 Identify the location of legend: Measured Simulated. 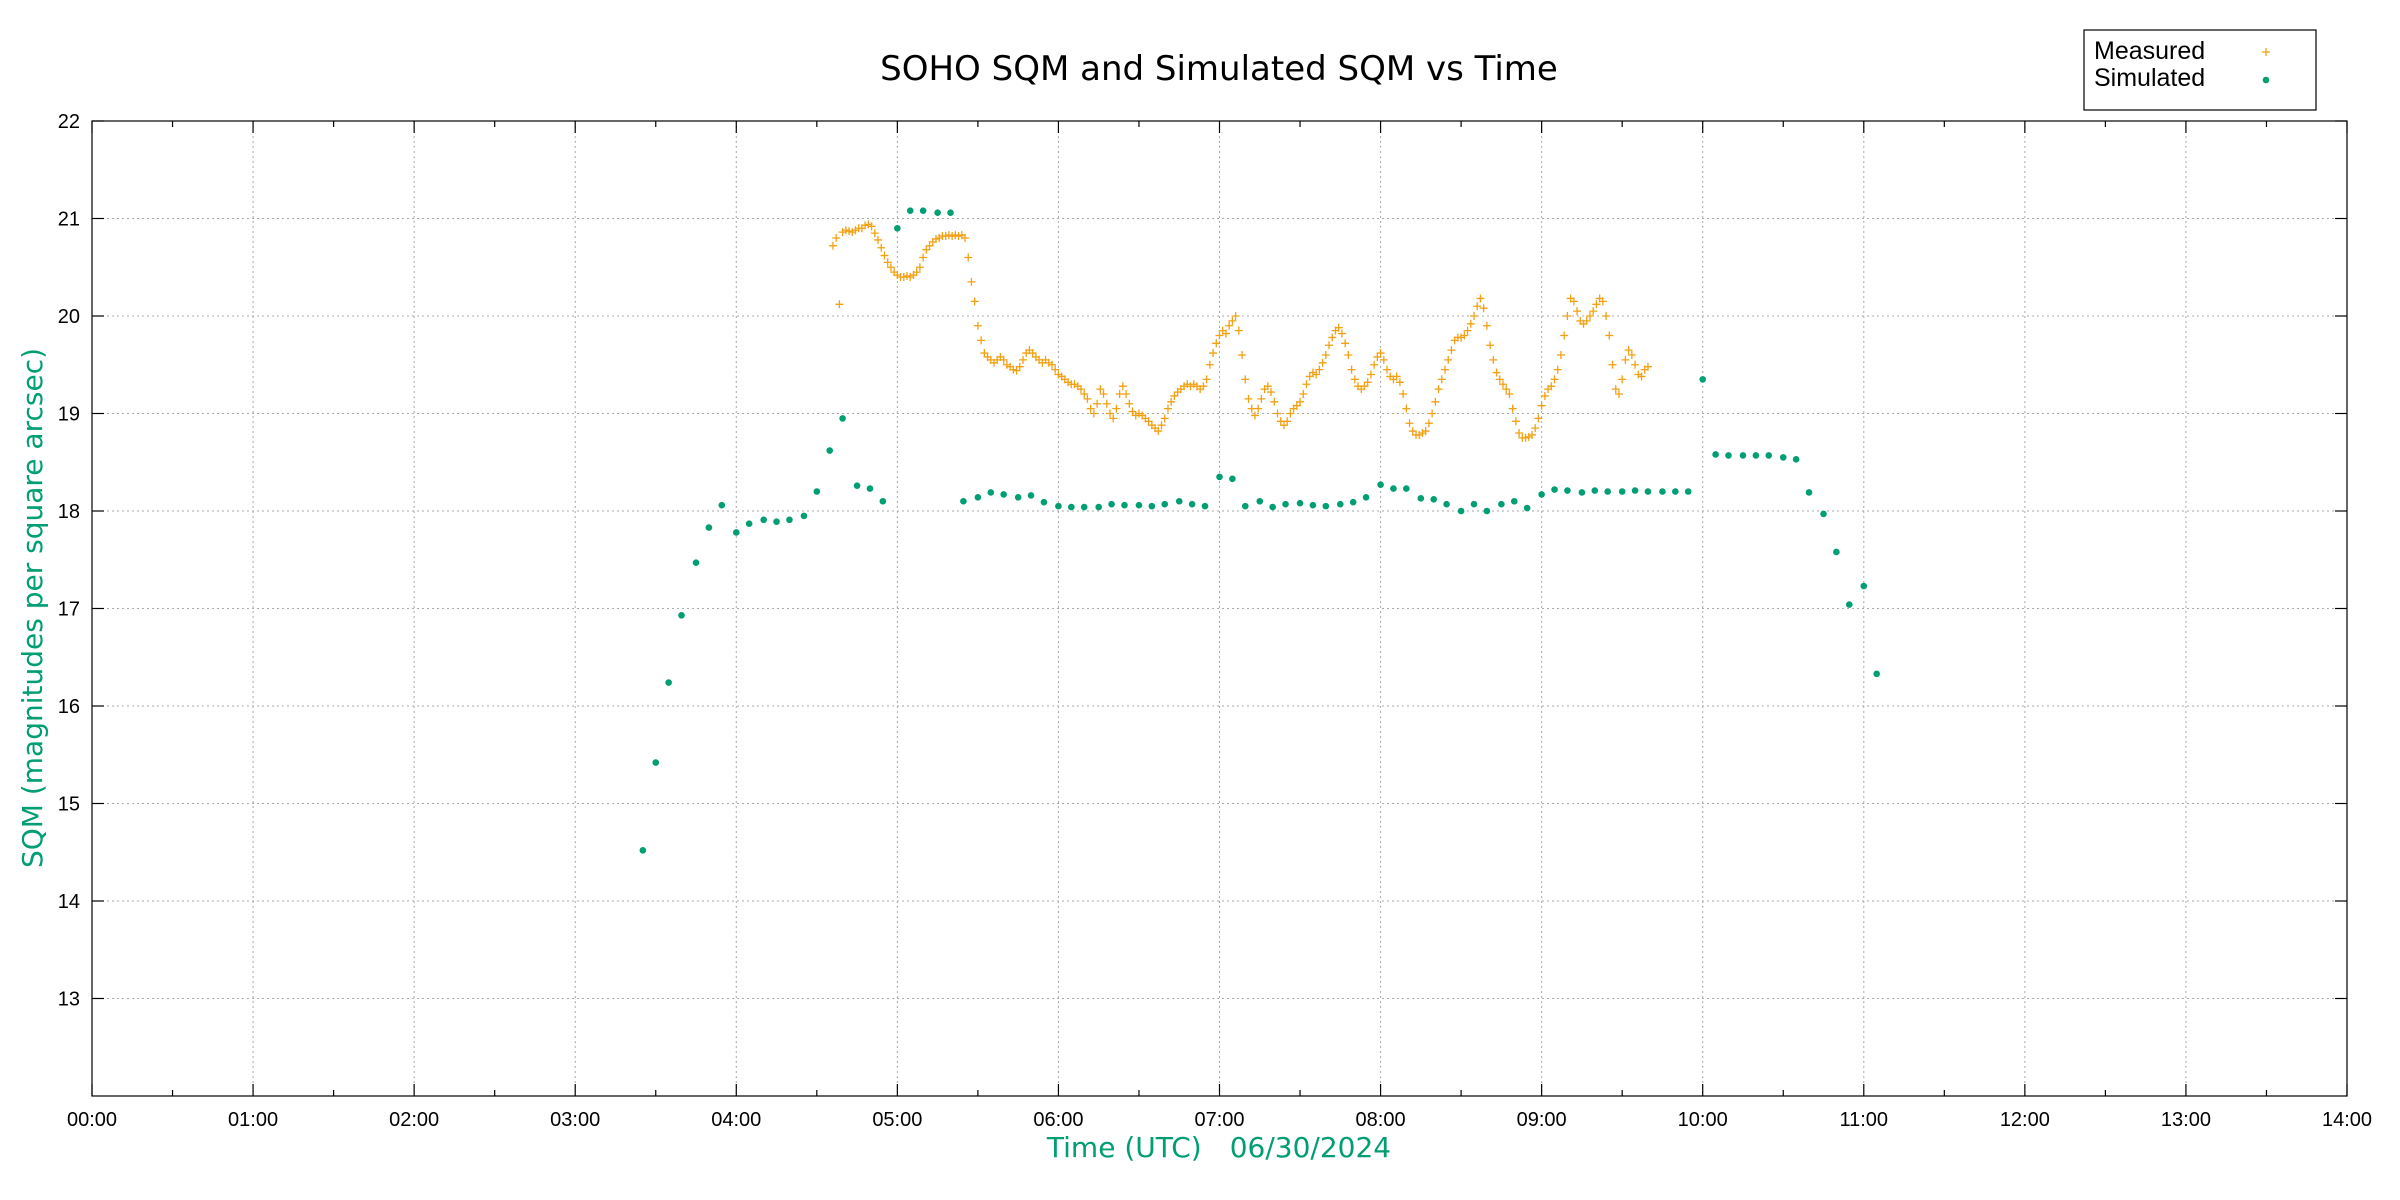
(2200, 70).